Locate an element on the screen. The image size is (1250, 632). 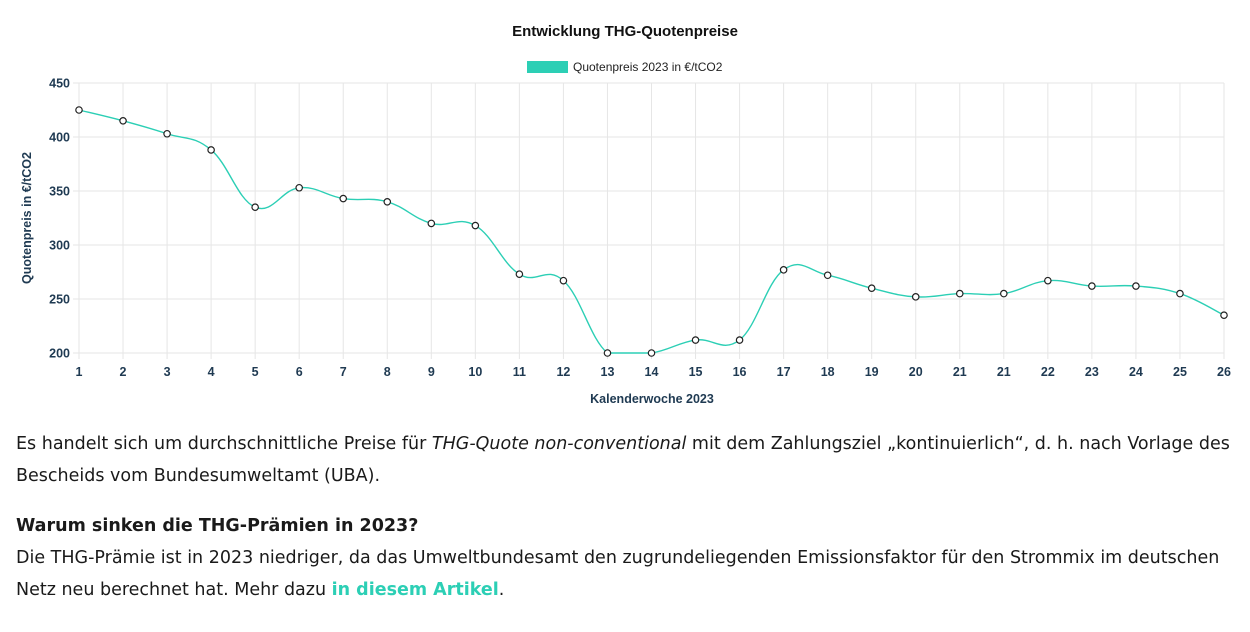
x-axis-label: Kalenderwoche 2023 is located at coordinates (652, 399).